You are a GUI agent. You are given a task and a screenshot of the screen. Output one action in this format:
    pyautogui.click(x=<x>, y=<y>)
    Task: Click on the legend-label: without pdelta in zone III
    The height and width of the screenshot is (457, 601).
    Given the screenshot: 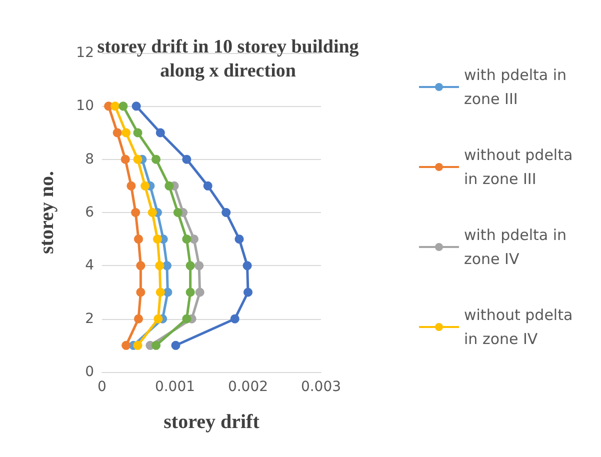 What is the action you would take?
    pyautogui.click(x=521, y=167)
    